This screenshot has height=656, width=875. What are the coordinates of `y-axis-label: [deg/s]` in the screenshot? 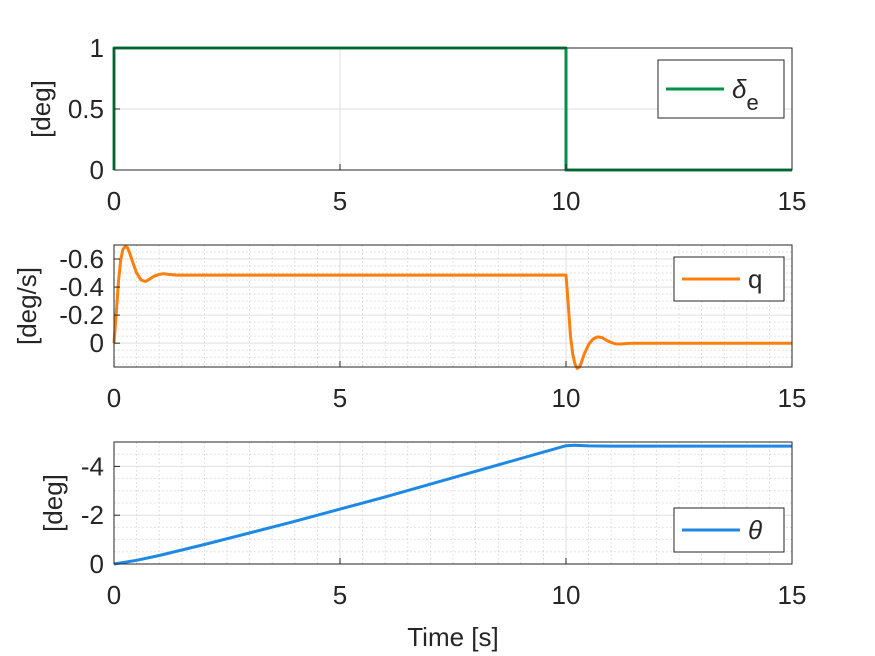 It's located at (27, 306).